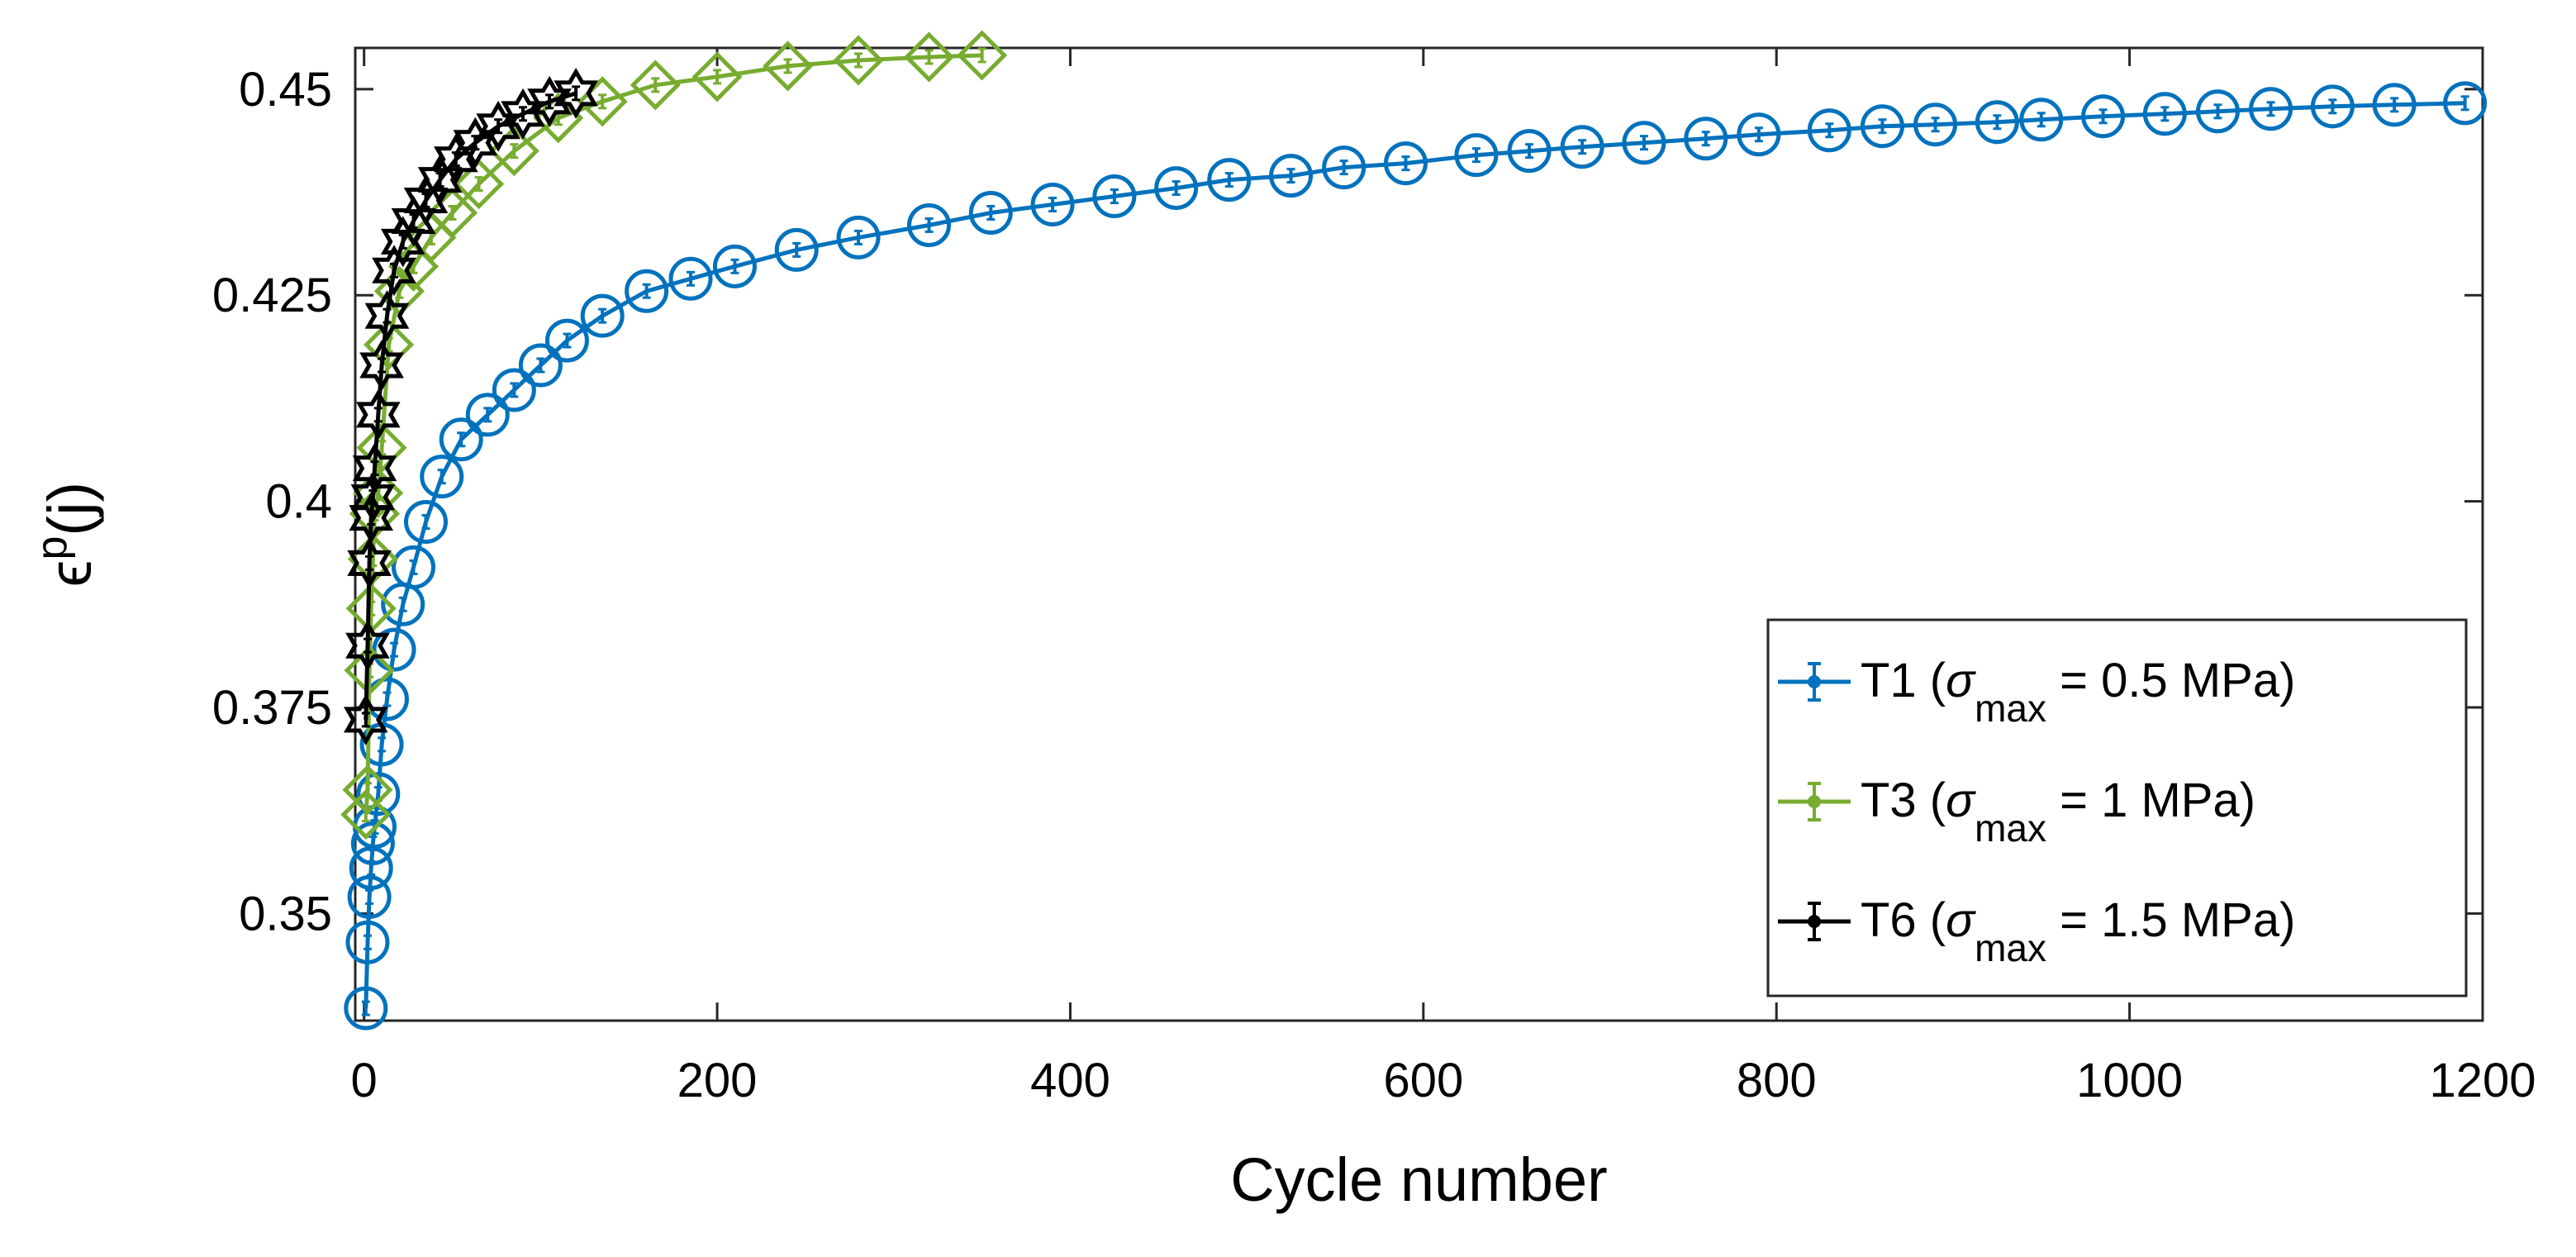 The image size is (2576, 1257). Describe the element at coordinates (717, 1080) in the screenshot. I see `x-tick-label: 200` at that location.